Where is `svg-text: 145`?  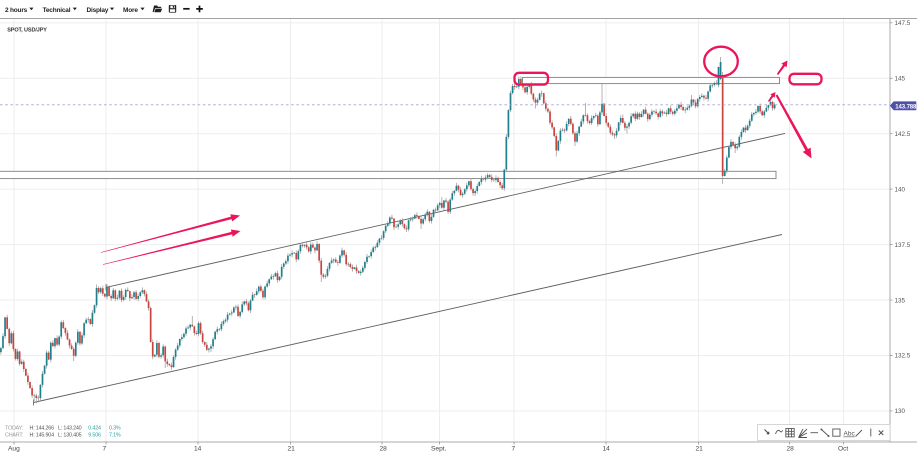
svg-text: 145 is located at coordinates (900, 78).